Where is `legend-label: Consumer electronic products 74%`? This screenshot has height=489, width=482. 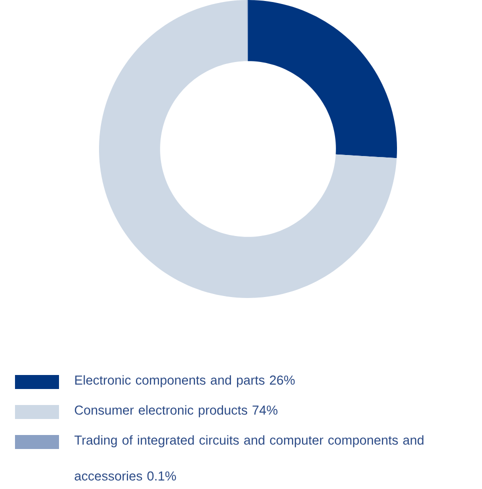
legend-label: Consumer electronic products 74% is located at coordinates (176, 411).